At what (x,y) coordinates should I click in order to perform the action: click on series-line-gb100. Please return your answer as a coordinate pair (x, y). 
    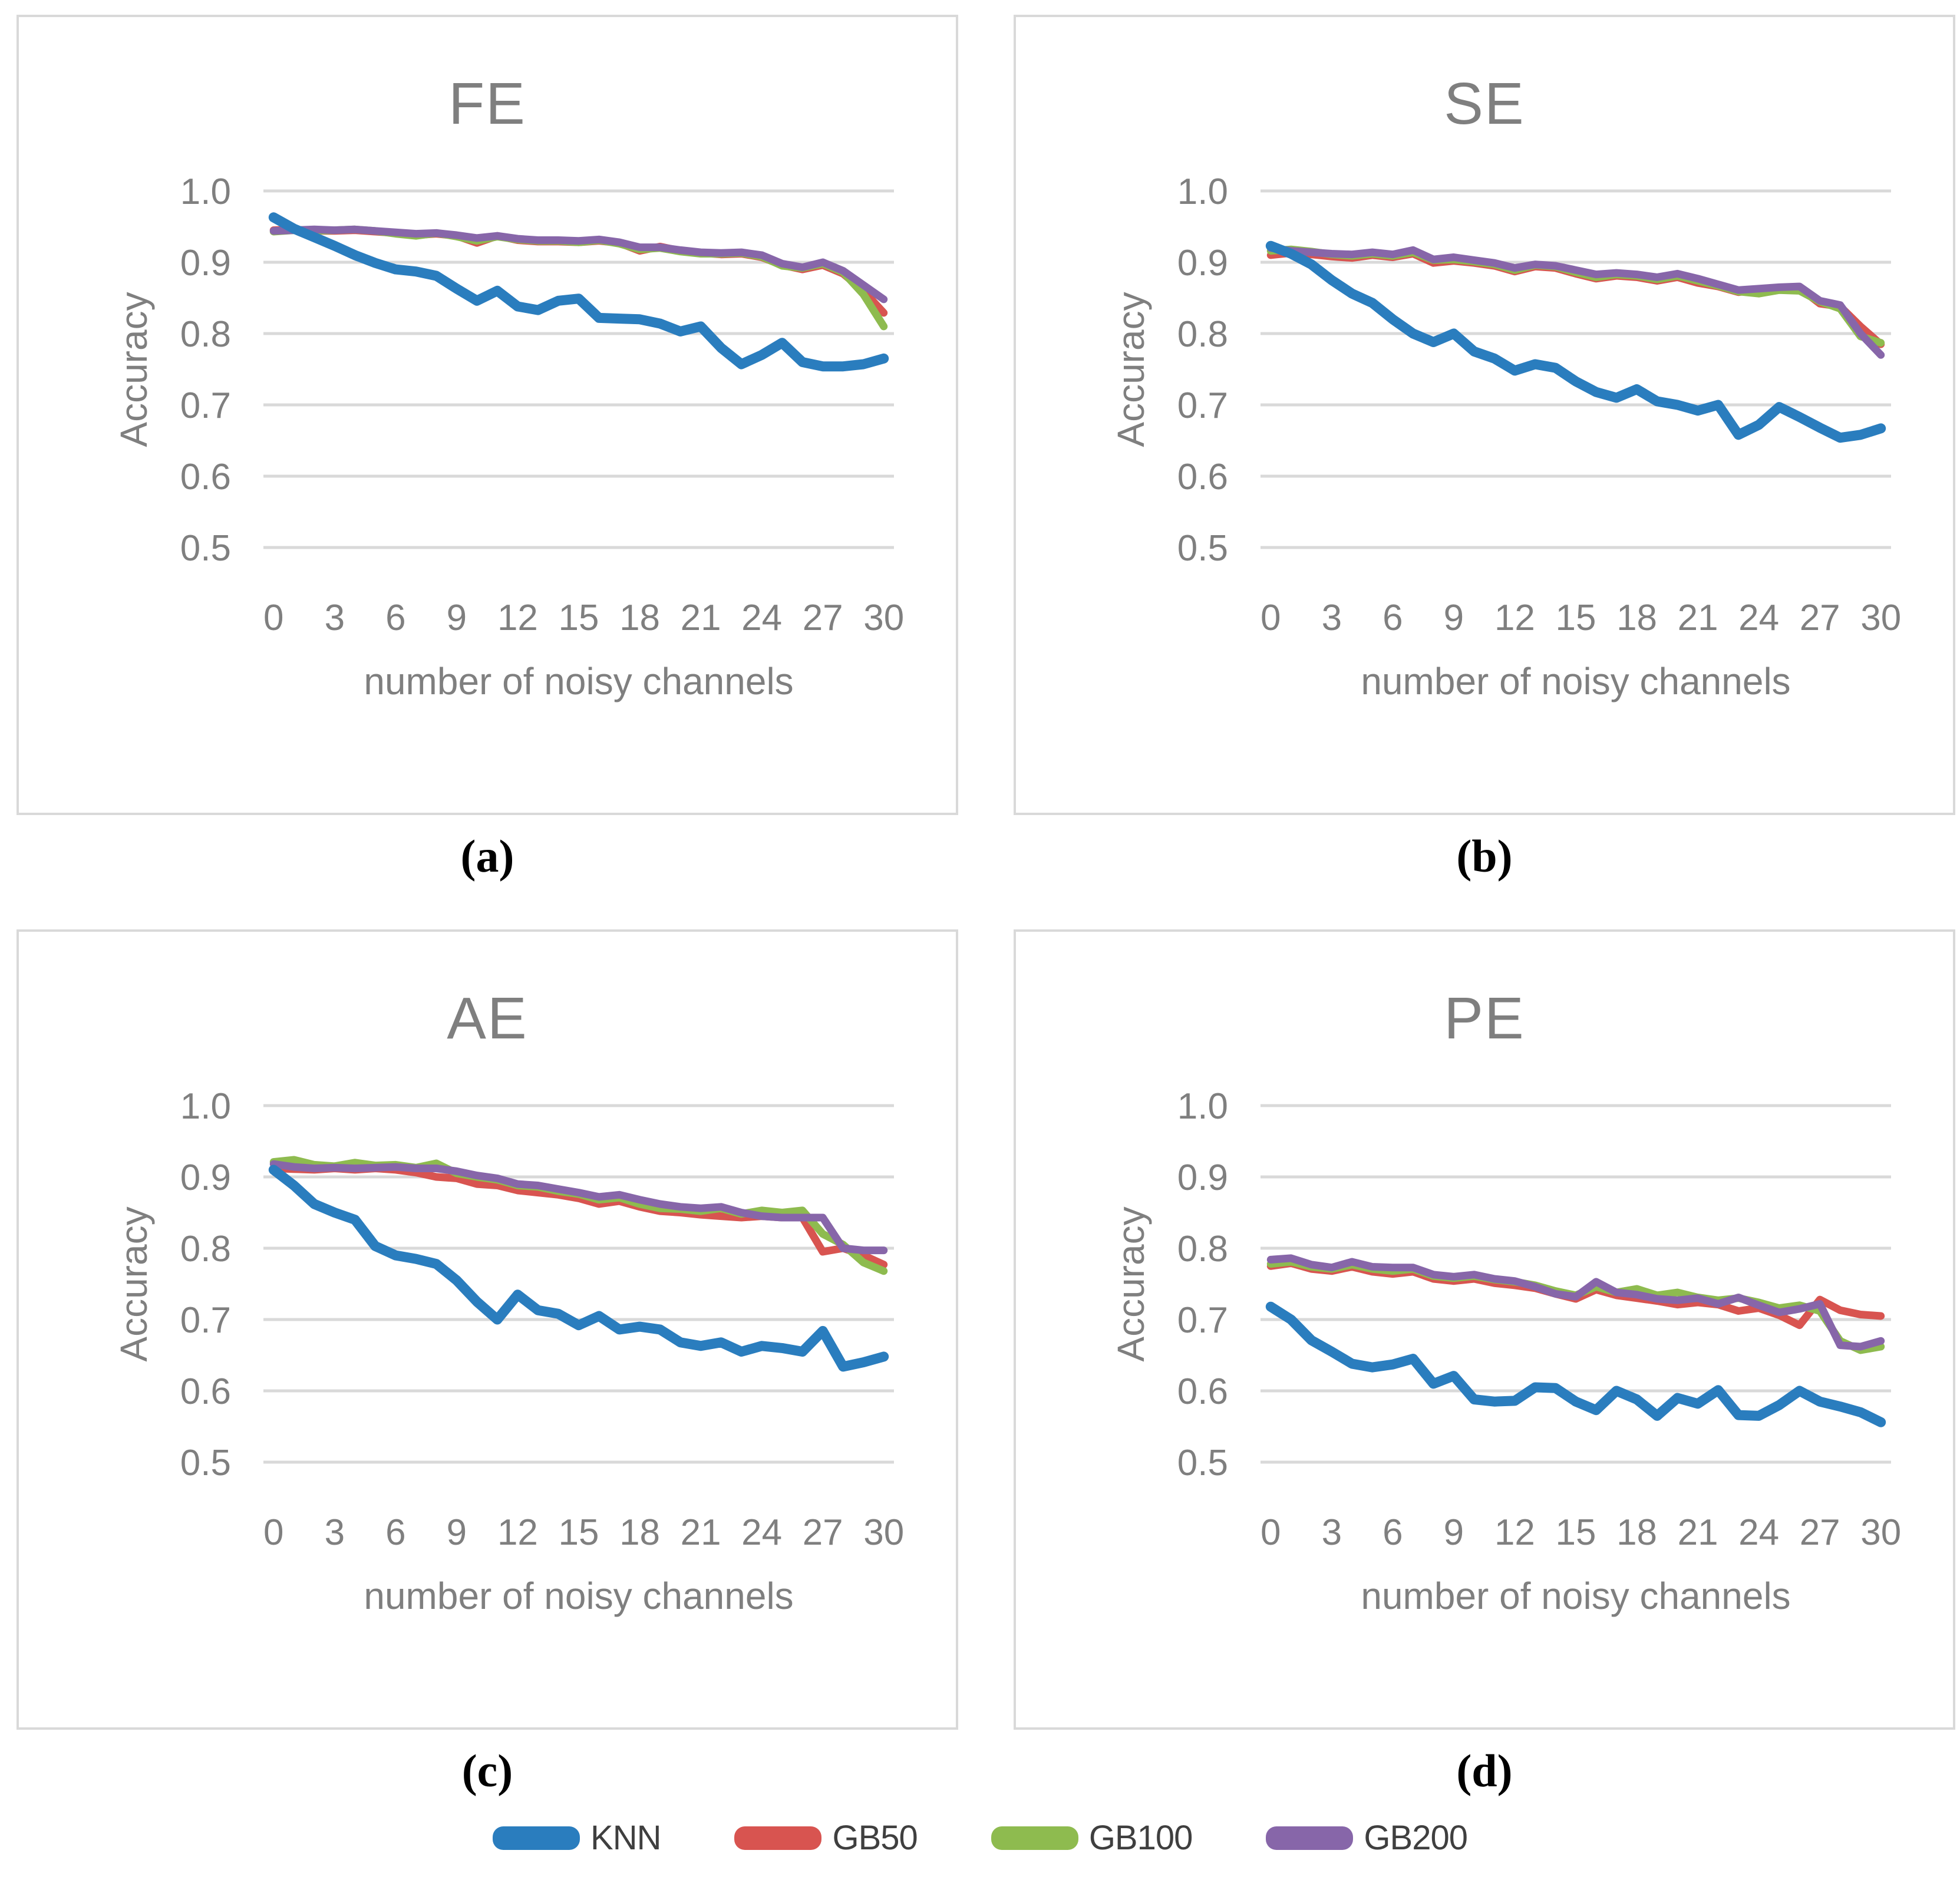
    Looking at the image, I should click on (1575, 1306).